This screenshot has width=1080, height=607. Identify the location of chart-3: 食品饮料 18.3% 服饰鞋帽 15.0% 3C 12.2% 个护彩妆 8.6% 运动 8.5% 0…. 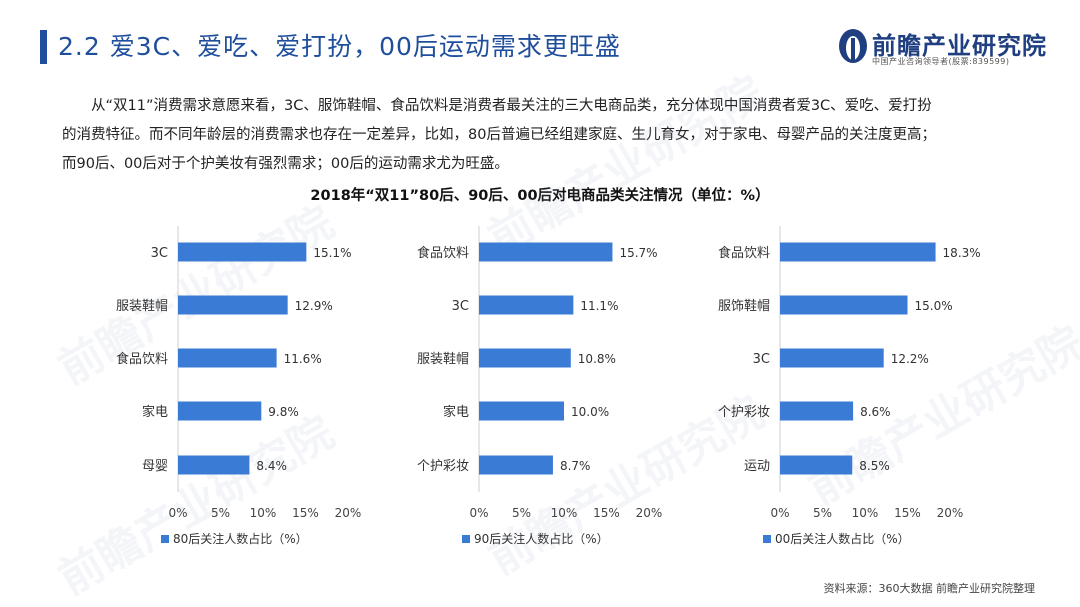
(849, 386).